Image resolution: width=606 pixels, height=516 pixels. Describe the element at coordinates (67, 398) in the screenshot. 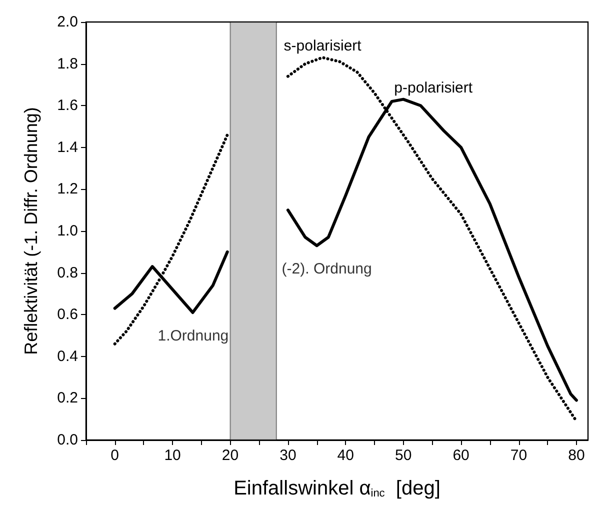

I see `y-tick-label: 0.2` at that location.